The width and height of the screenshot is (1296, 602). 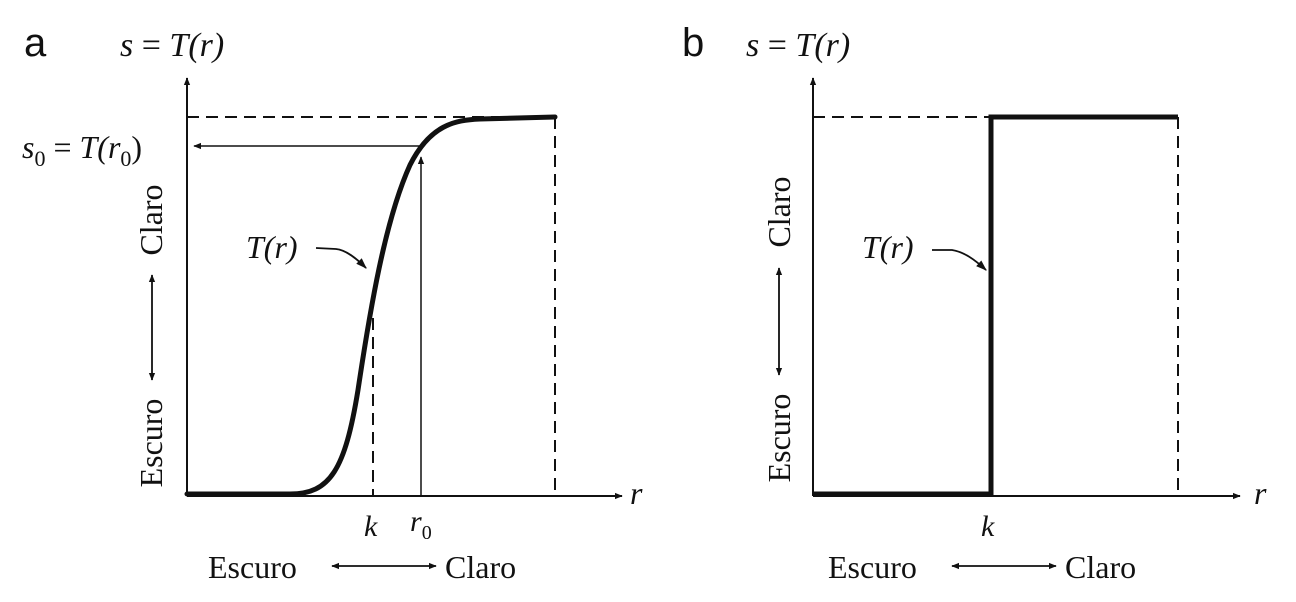 What do you see at coordinates (151, 219) in the screenshot?
I see `panel-a-y-light-label: Claro` at bounding box center [151, 219].